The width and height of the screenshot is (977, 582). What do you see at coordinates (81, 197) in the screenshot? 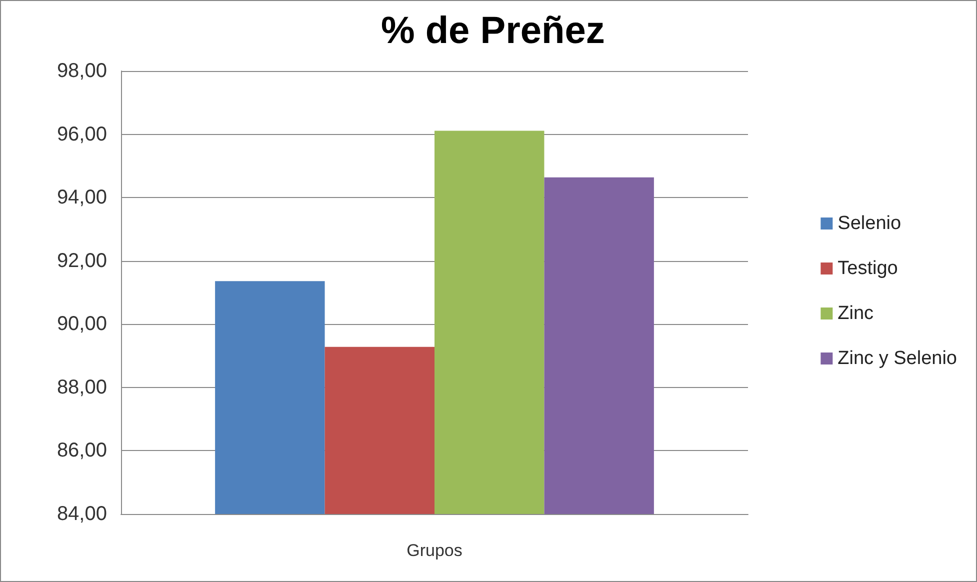
I see `y-tick-label: 94,00` at bounding box center [81, 197].